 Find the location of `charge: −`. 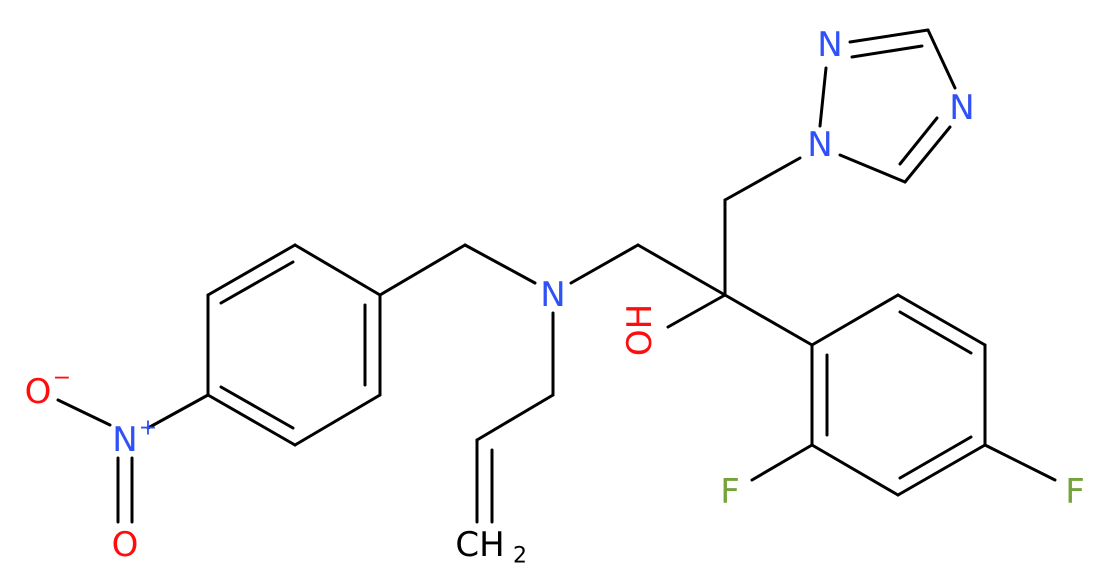

charge: − is located at coordinates (62, 378).